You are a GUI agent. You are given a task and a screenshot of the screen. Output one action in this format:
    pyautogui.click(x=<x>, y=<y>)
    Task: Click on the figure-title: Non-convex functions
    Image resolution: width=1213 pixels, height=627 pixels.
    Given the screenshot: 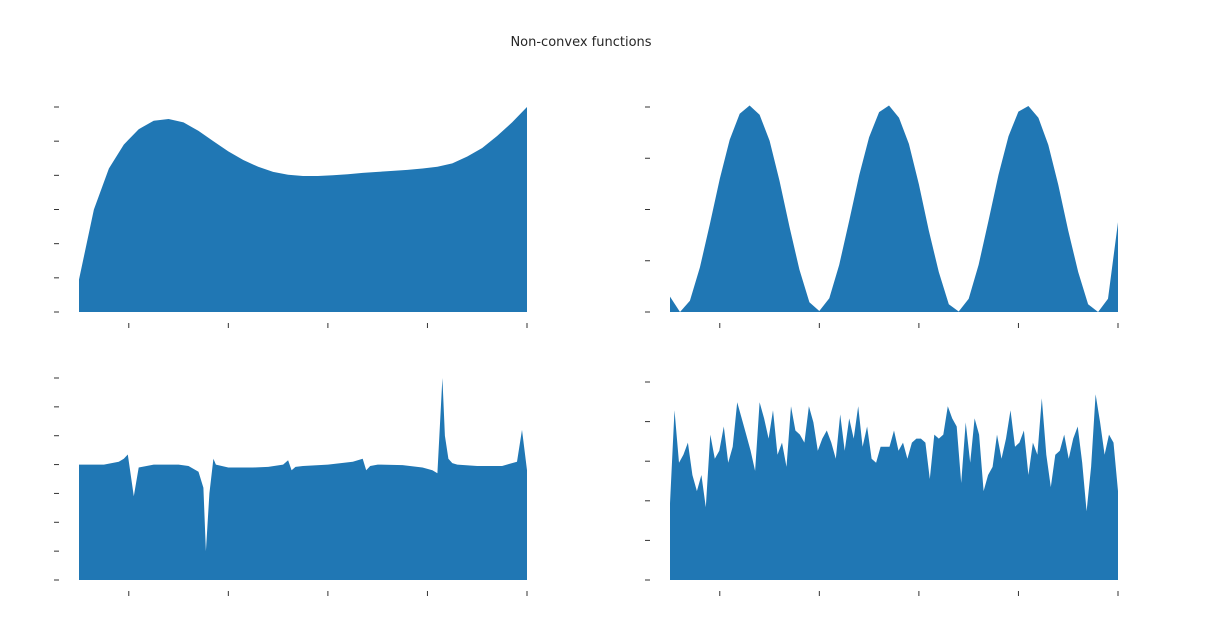 What is the action you would take?
    pyautogui.click(x=580, y=42)
    